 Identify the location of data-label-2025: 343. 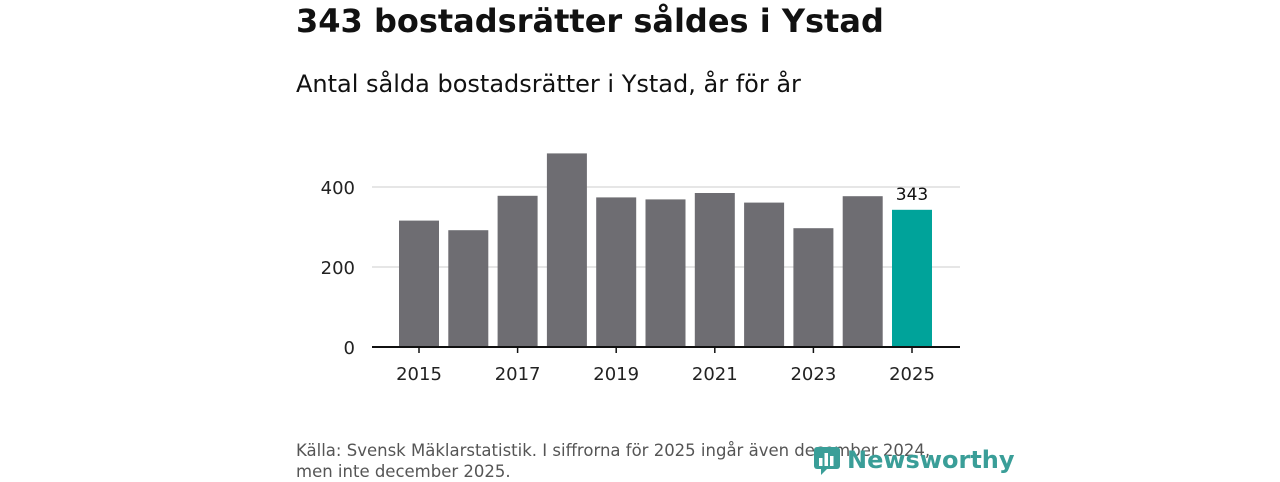
(912, 195).